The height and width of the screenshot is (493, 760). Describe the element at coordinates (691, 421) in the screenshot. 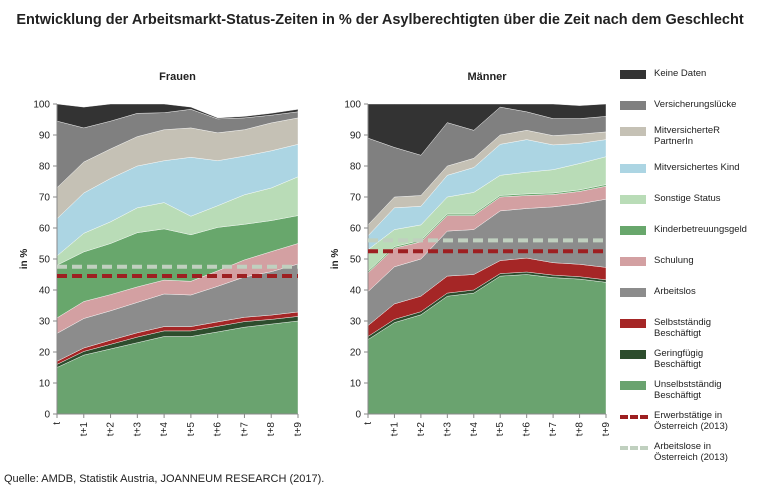

I see `legend-label: Erwerbstätige in Österreich (2013)` at that location.